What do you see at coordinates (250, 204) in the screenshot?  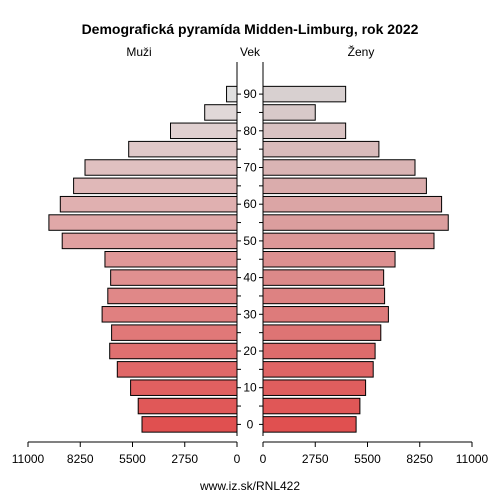 I see `age-tick-label: 60` at bounding box center [250, 204].